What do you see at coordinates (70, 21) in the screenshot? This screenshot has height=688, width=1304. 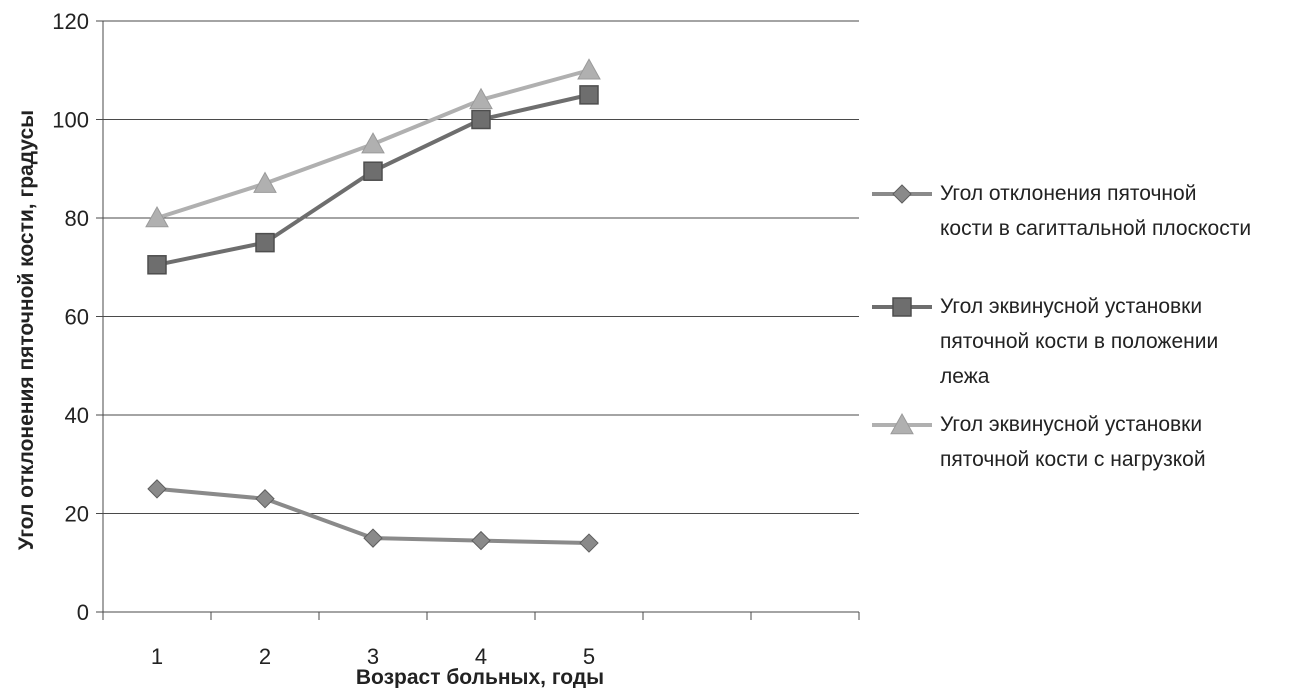 I see `y-tick-label: 120` at bounding box center [70, 21].